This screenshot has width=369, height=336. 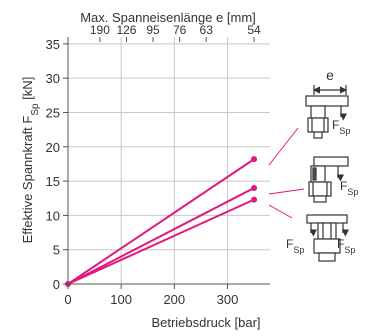 I want to click on leader-lines, so click(x=286, y=173).